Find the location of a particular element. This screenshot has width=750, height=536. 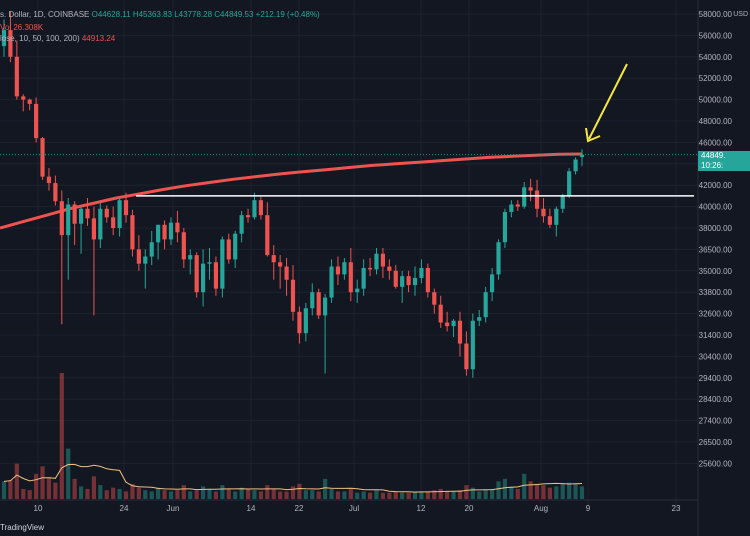

time-tick-label: 10 is located at coordinates (38, 508).